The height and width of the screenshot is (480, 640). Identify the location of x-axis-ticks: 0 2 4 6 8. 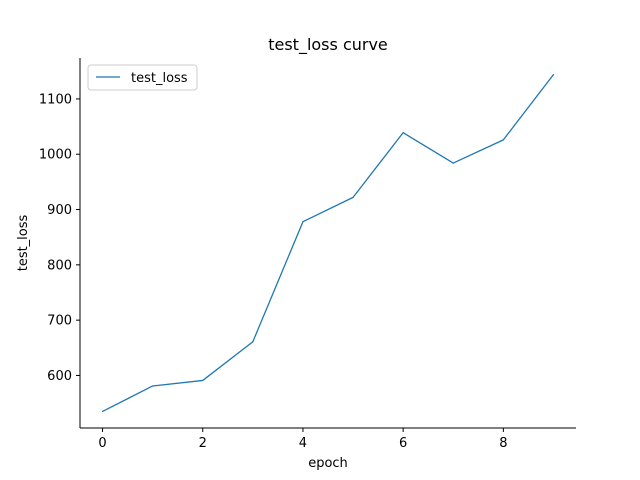
(302, 439).